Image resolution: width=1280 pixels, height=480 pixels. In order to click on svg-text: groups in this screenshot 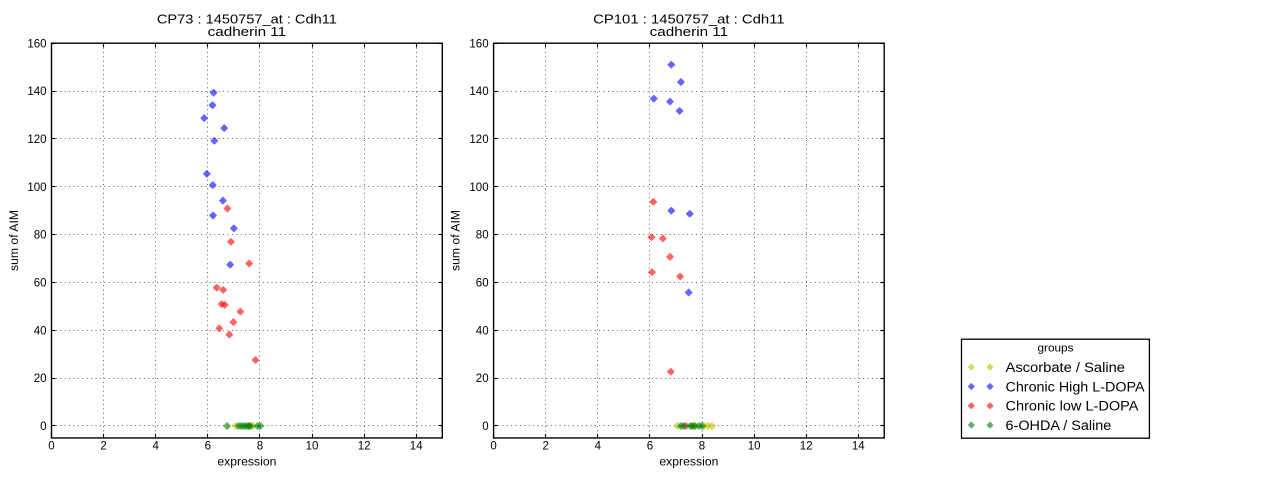, I will do `click(1056, 348)`.